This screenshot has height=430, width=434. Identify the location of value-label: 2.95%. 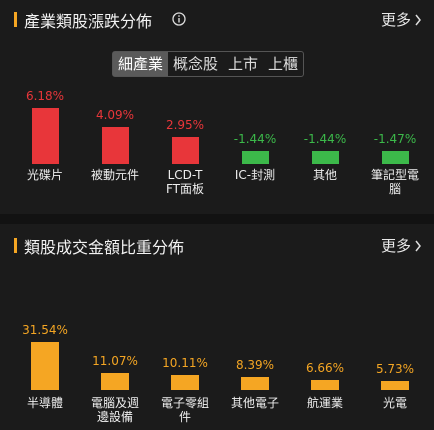
(185, 125).